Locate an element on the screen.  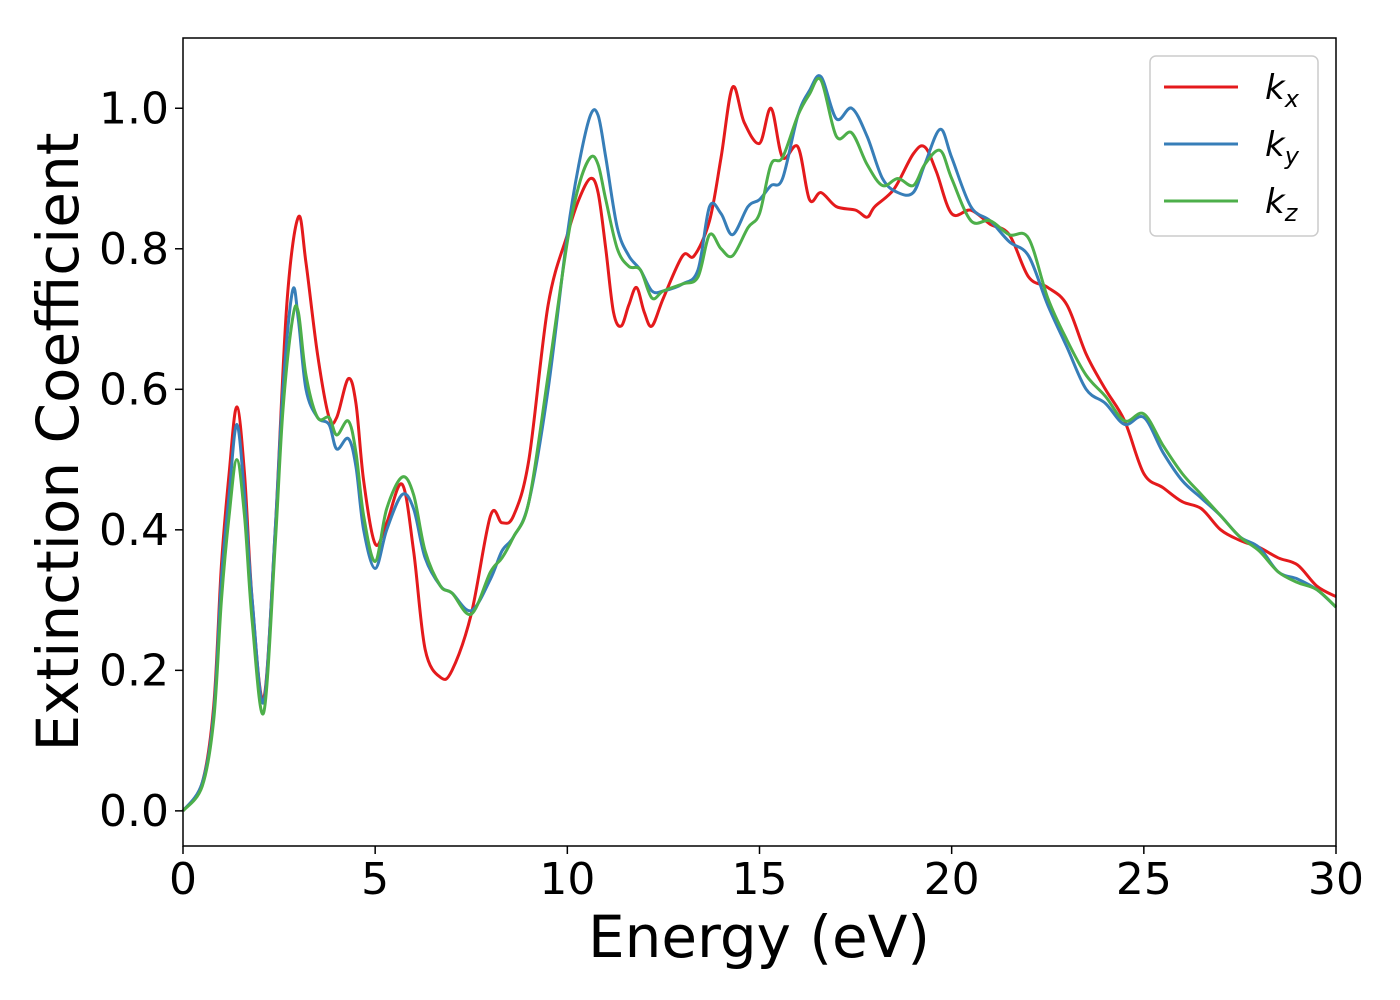
legend-box is located at coordinates (1234, 146).